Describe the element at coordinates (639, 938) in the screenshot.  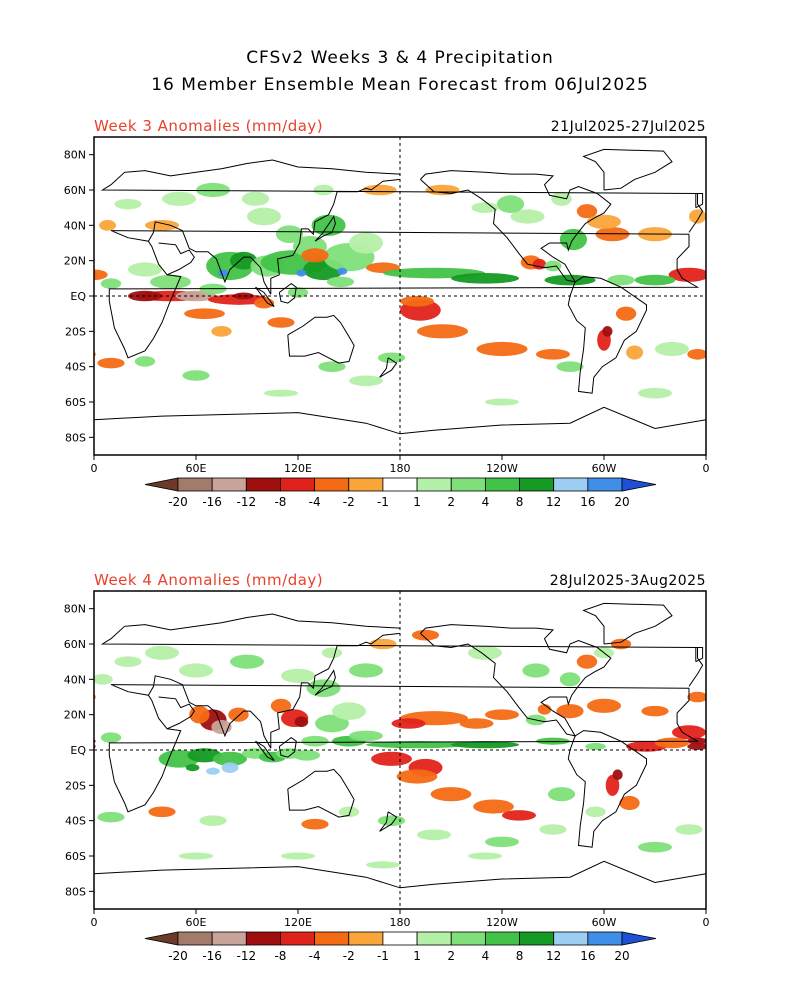
I see `colorbar-high-arrow` at that location.